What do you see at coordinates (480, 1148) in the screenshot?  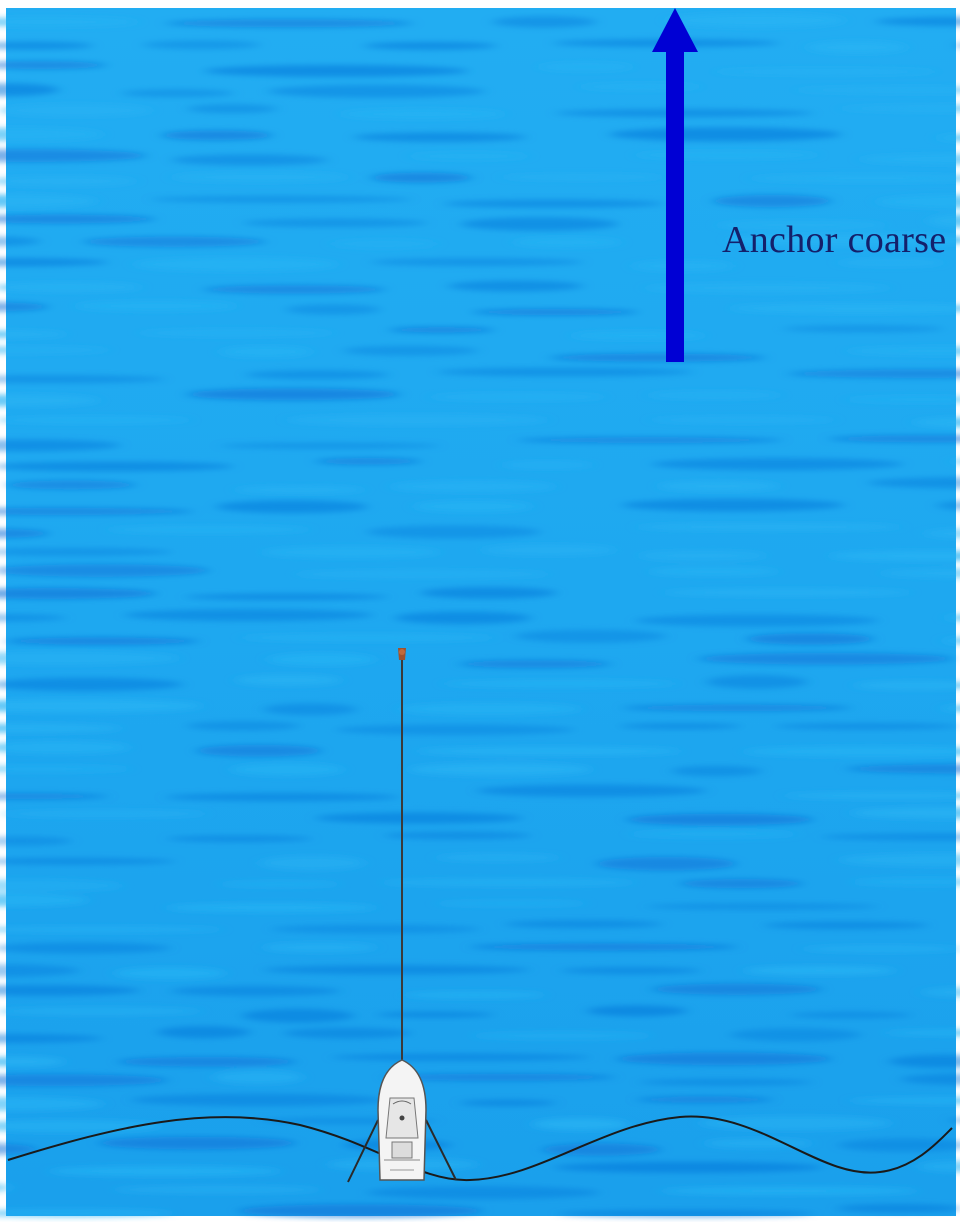 I see `swing-path-line` at bounding box center [480, 1148].